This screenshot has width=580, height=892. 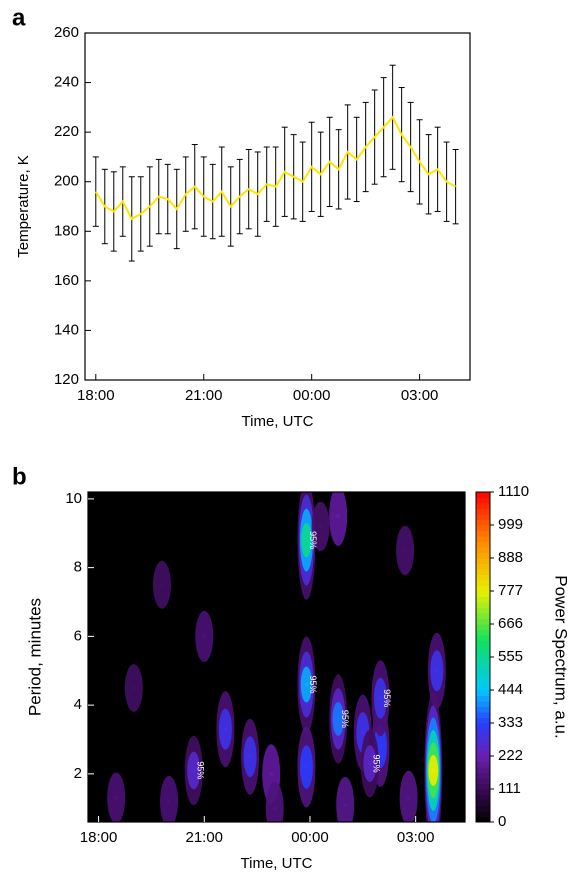 I want to click on y-axis-label: Period, minutes, so click(x=34, y=657).